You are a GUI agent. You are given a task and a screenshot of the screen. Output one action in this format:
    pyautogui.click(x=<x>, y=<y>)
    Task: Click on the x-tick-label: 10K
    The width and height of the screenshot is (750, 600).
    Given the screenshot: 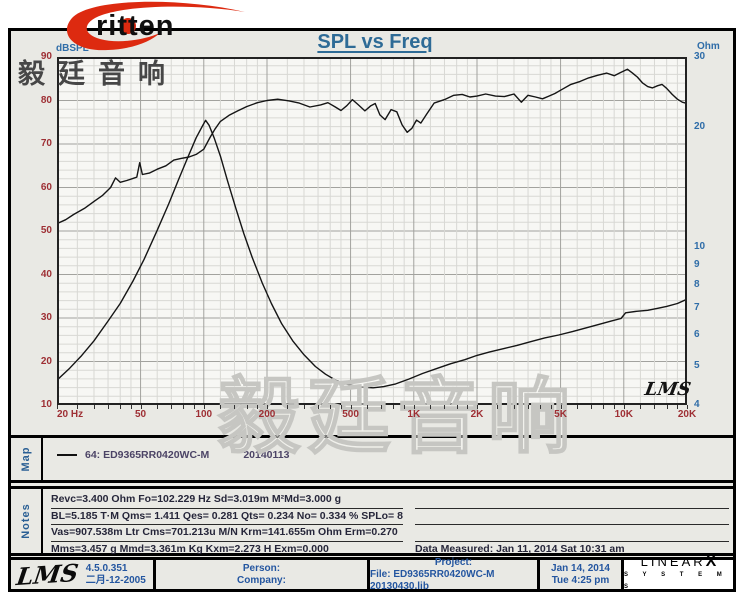 What is the action you would take?
    pyautogui.click(x=623, y=414)
    